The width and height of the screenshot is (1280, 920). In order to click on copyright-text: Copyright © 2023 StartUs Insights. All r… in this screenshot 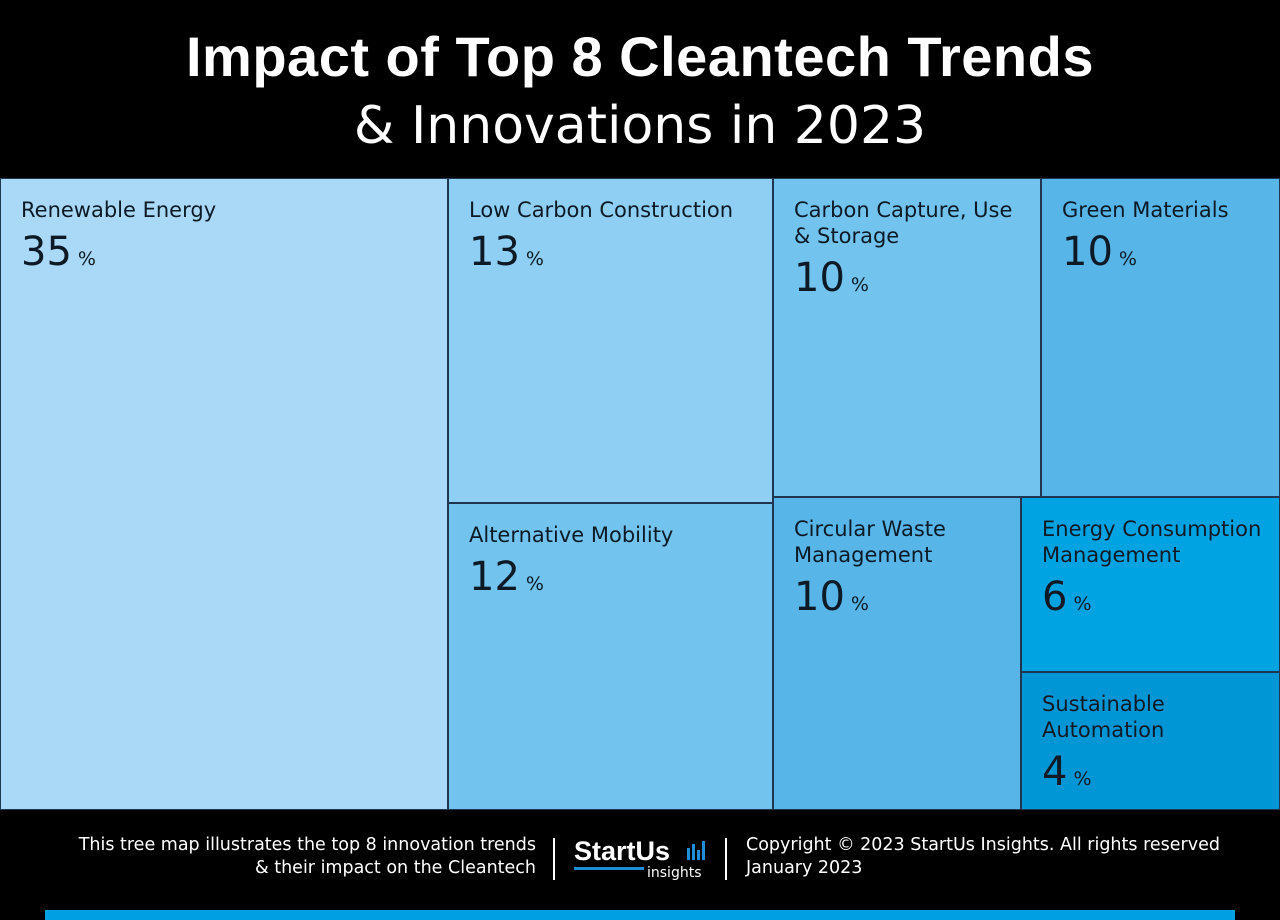, I will do `click(983, 845)`.